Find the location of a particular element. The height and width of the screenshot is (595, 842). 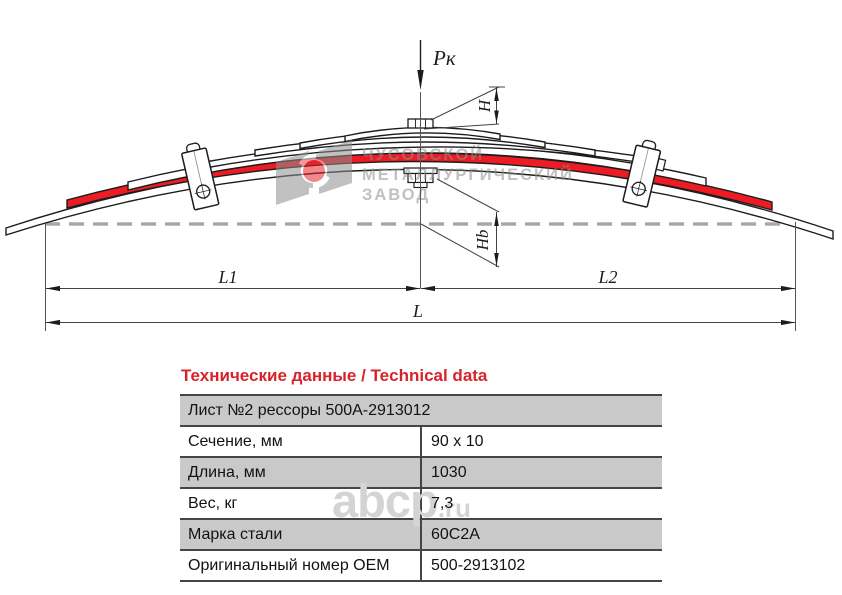

row-value: 7,3 is located at coordinates (442, 503).